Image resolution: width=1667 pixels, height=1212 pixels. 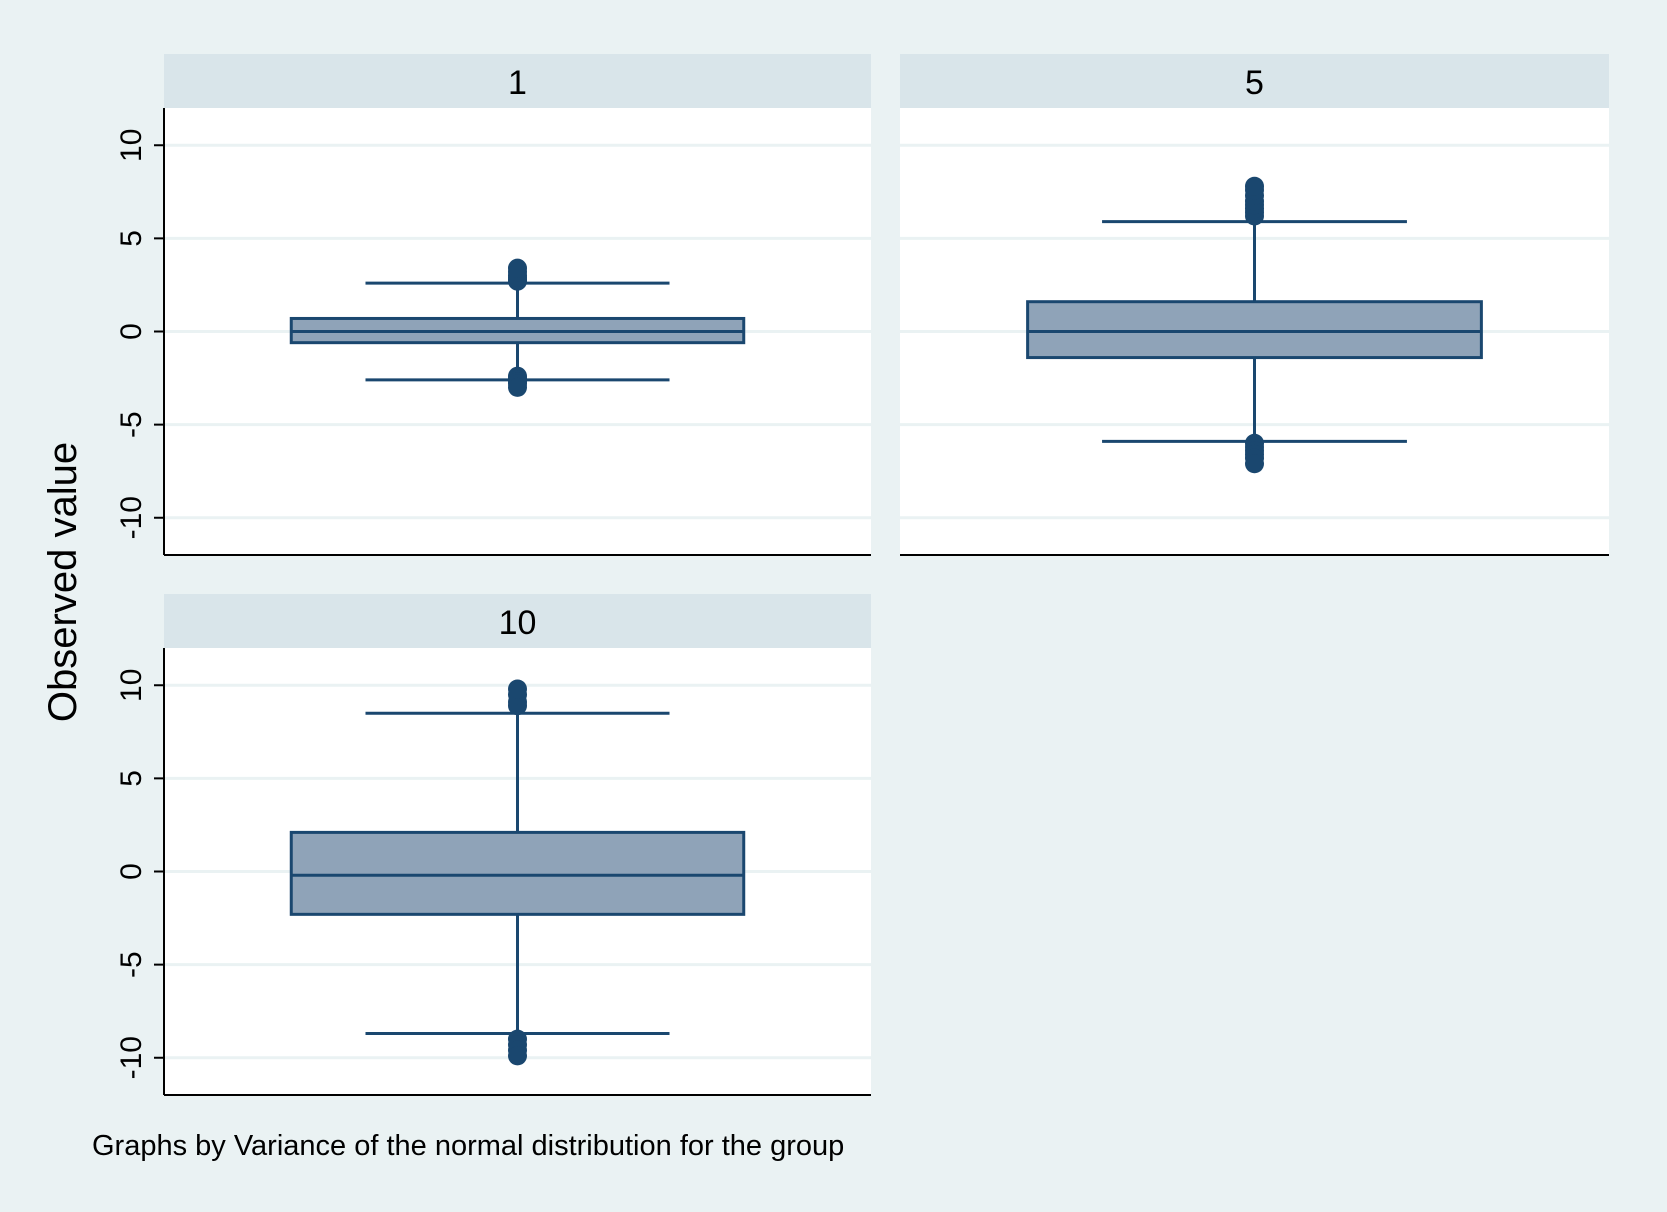 I want to click on panel-title: 10, so click(x=518, y=623).